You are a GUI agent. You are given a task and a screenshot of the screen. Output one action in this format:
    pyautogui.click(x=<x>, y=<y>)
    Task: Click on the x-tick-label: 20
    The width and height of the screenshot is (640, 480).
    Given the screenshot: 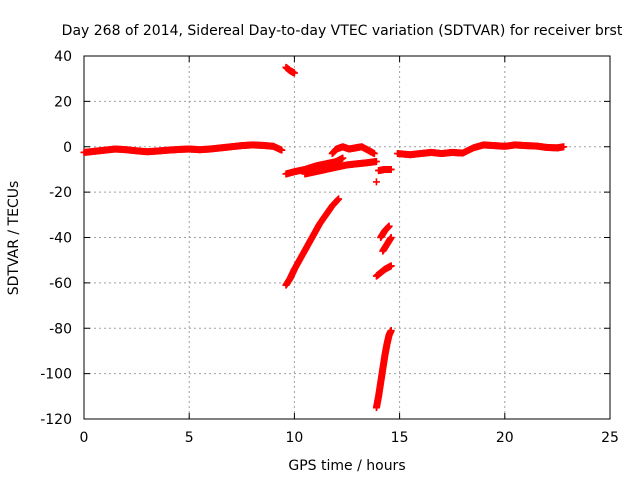 What is the action you would take?
    pyautogui.click(x=505, y=438)
    